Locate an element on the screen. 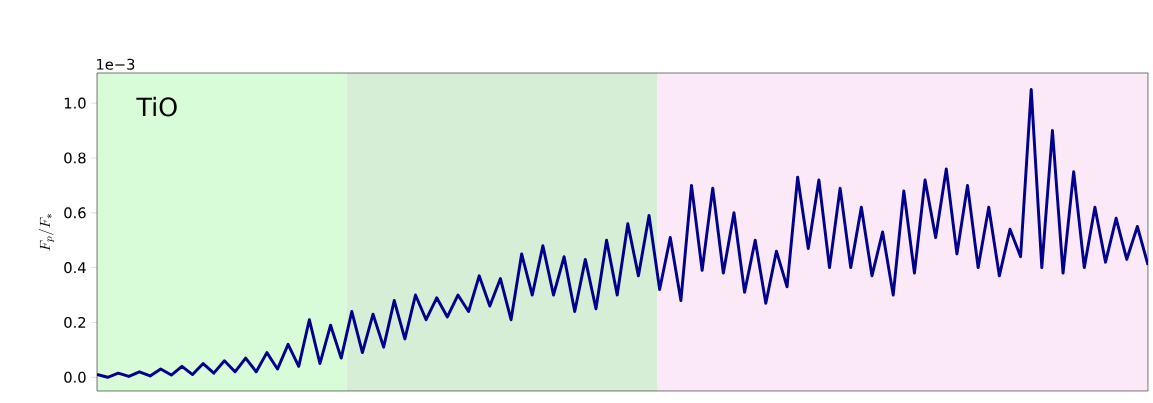 The height and width of the screenshot is (403, 1153). y-tick-label: 0.8 is located at coordinates (75, 158).